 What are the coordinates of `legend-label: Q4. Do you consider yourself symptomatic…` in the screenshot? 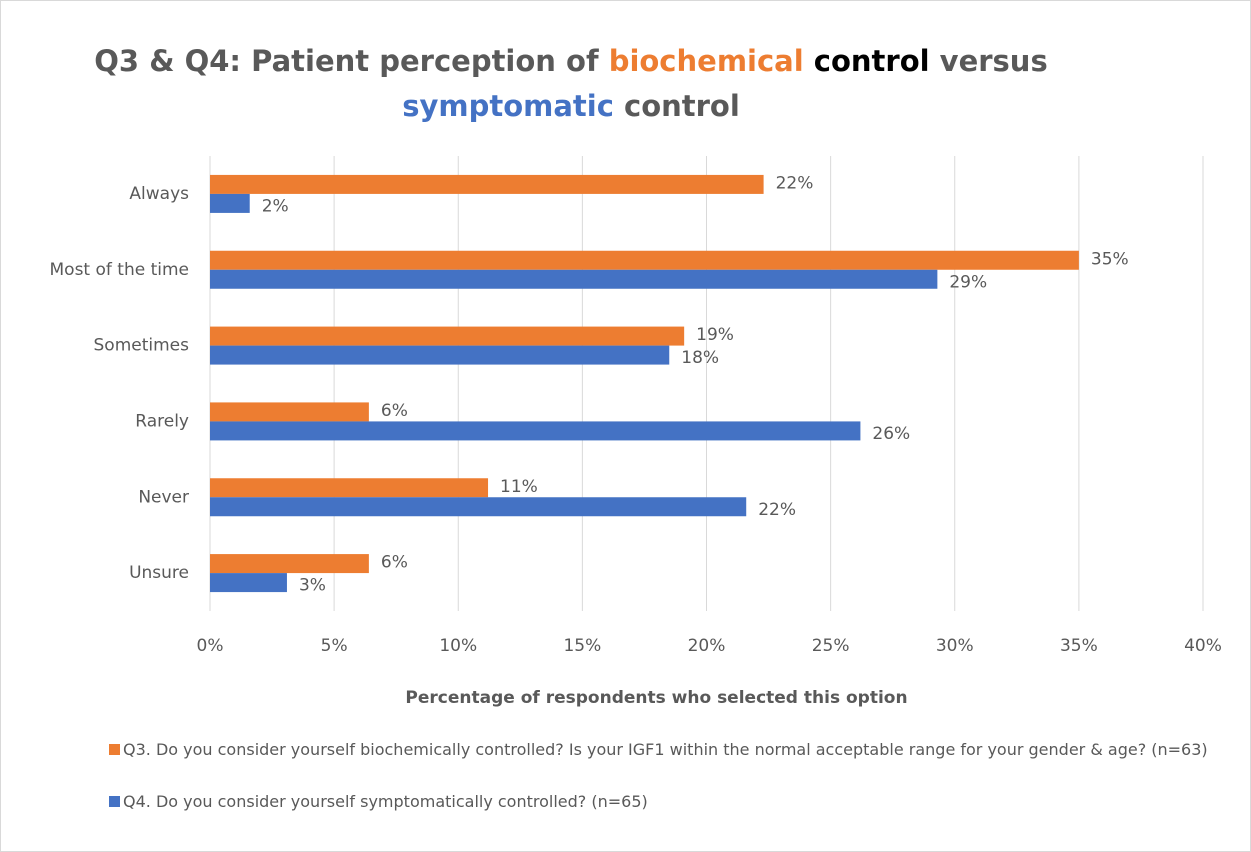 It's located at (385, 801).